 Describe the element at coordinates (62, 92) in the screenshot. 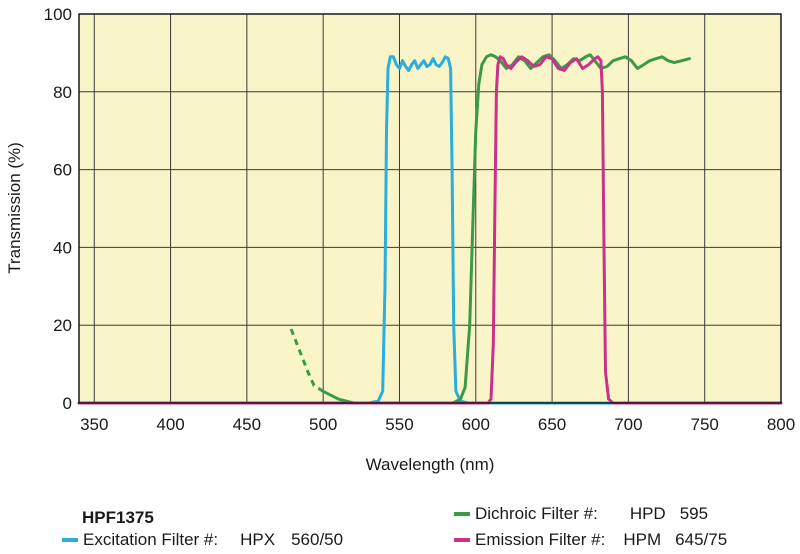

I see `y-tick-label-80: 80` at that location.